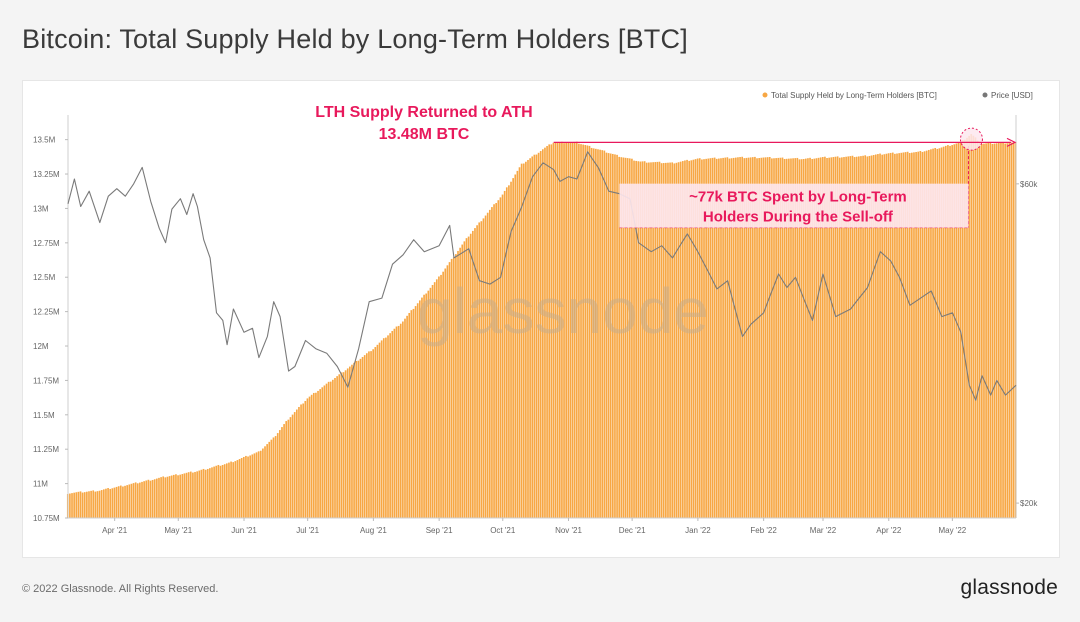 This screenshot has width=1080, height=622. Describe the element at coordinates (44, 140) in the screenshot. I see `y-left-tick-label: 13.5M` at that location.